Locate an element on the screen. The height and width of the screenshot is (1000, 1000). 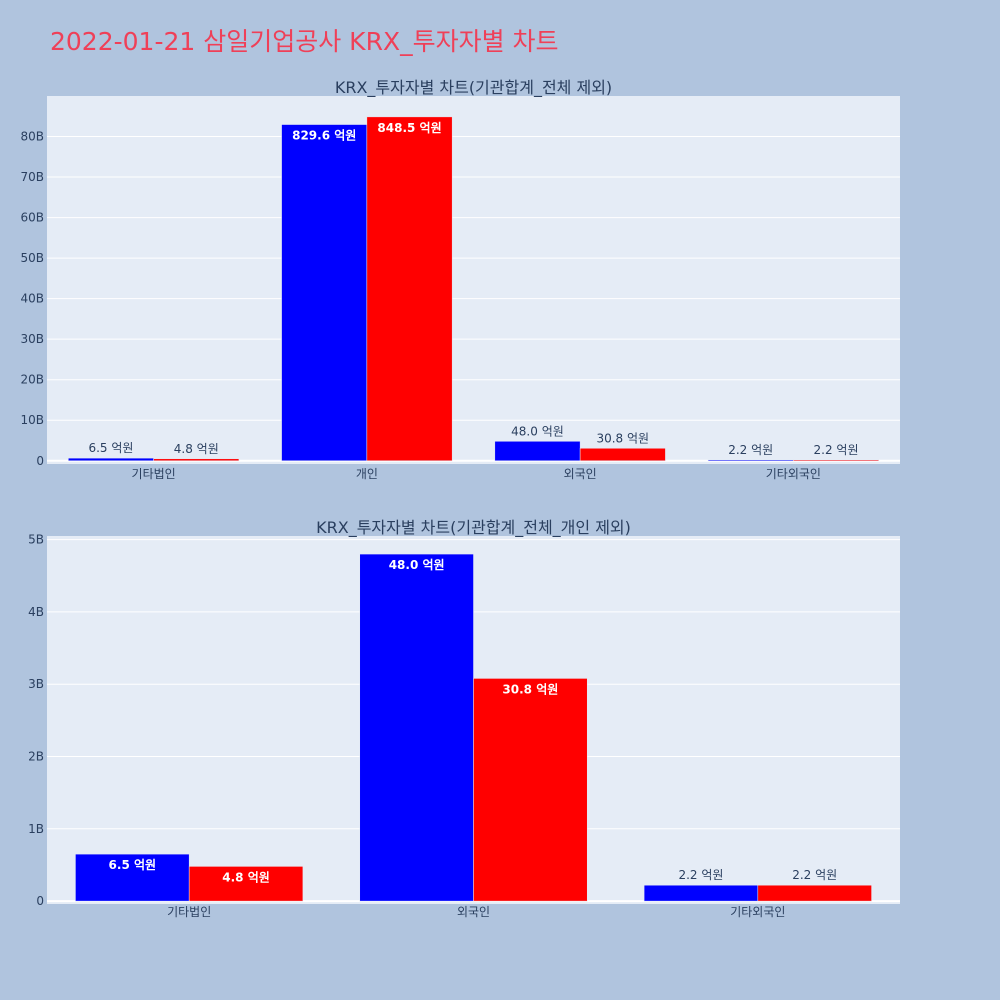
y-tick-label: 40B is located at coordinates (32, 299).